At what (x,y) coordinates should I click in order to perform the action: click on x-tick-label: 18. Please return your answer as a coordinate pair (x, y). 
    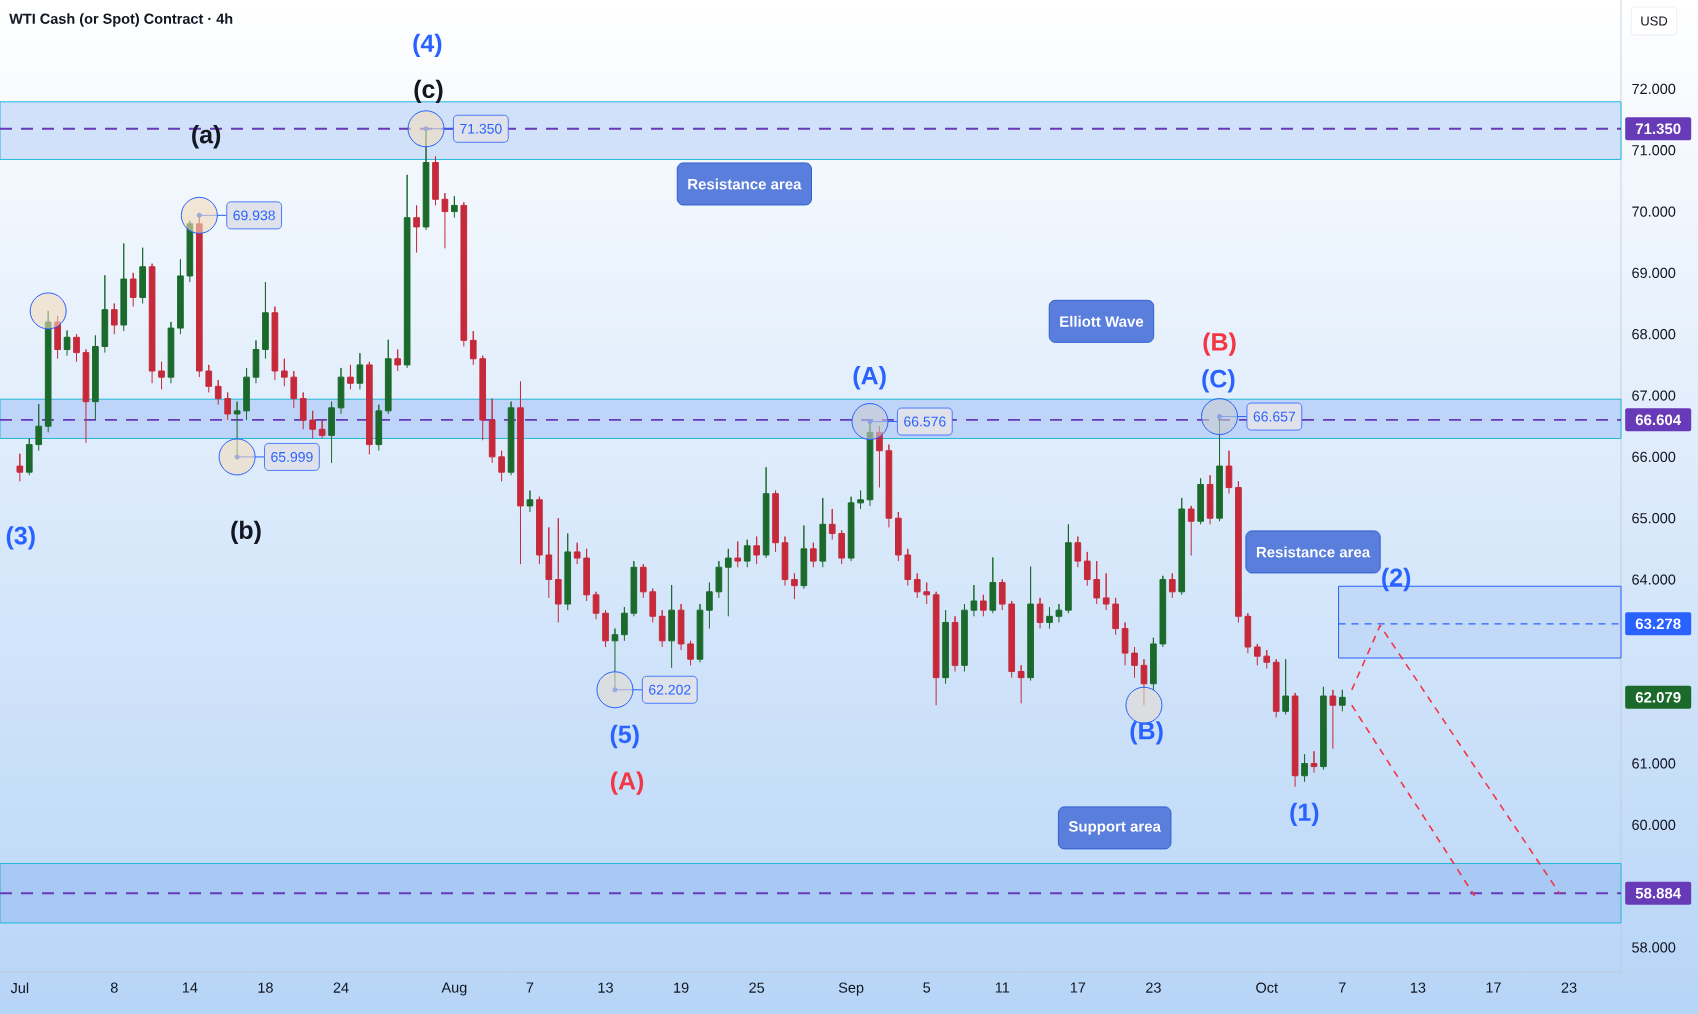
    Looking at the image, I should click on (265, 987).